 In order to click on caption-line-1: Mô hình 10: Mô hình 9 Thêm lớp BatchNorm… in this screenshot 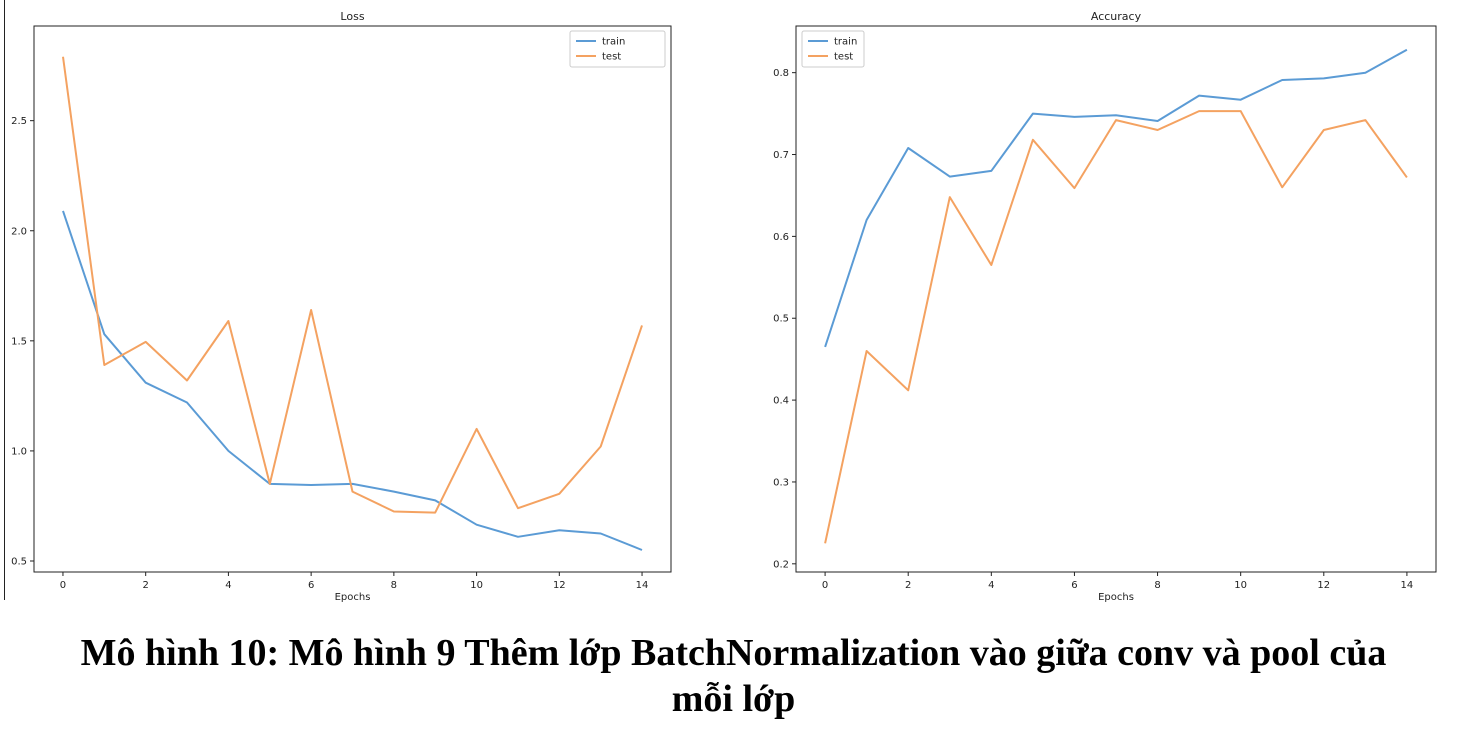, I will do `click(733, 653)`.